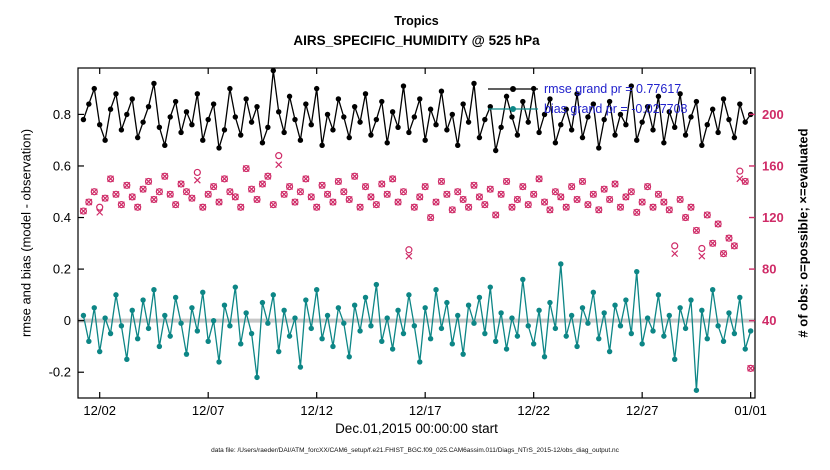 The height and width of the screenshot is (470, 830). I want to click on svg-text: 0.6, so click(62, 165).